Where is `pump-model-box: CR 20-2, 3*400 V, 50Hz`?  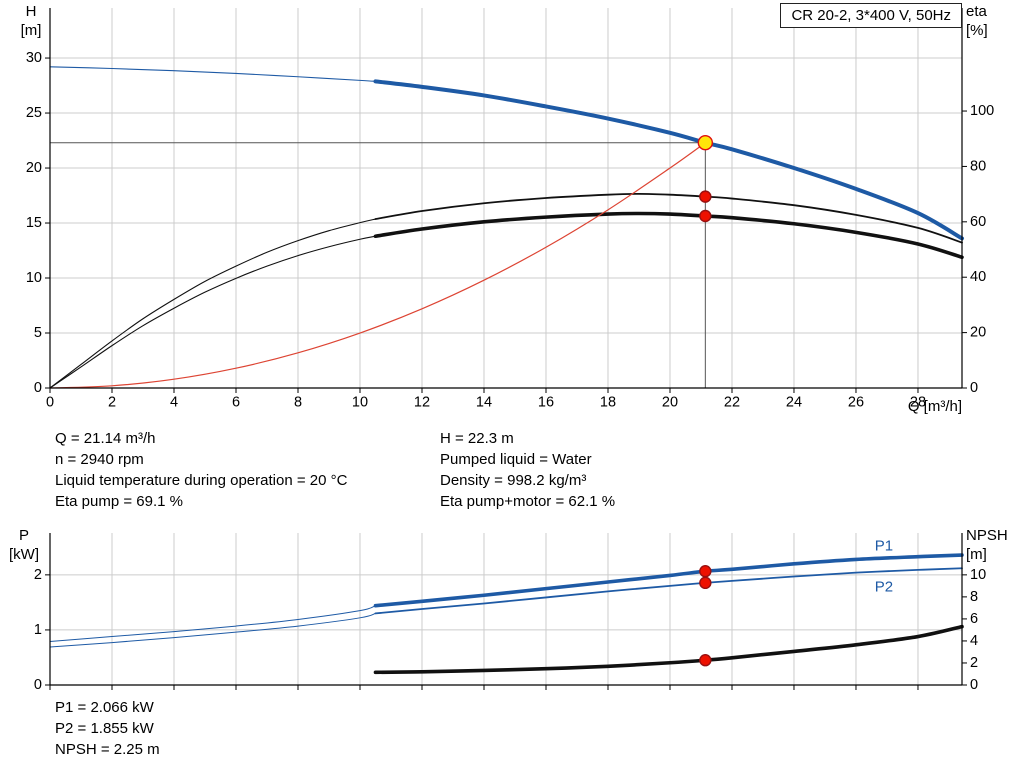 pump-model-box: CR 20-2, 3*400 V, 50Hz is located at coordinates (871, 15).